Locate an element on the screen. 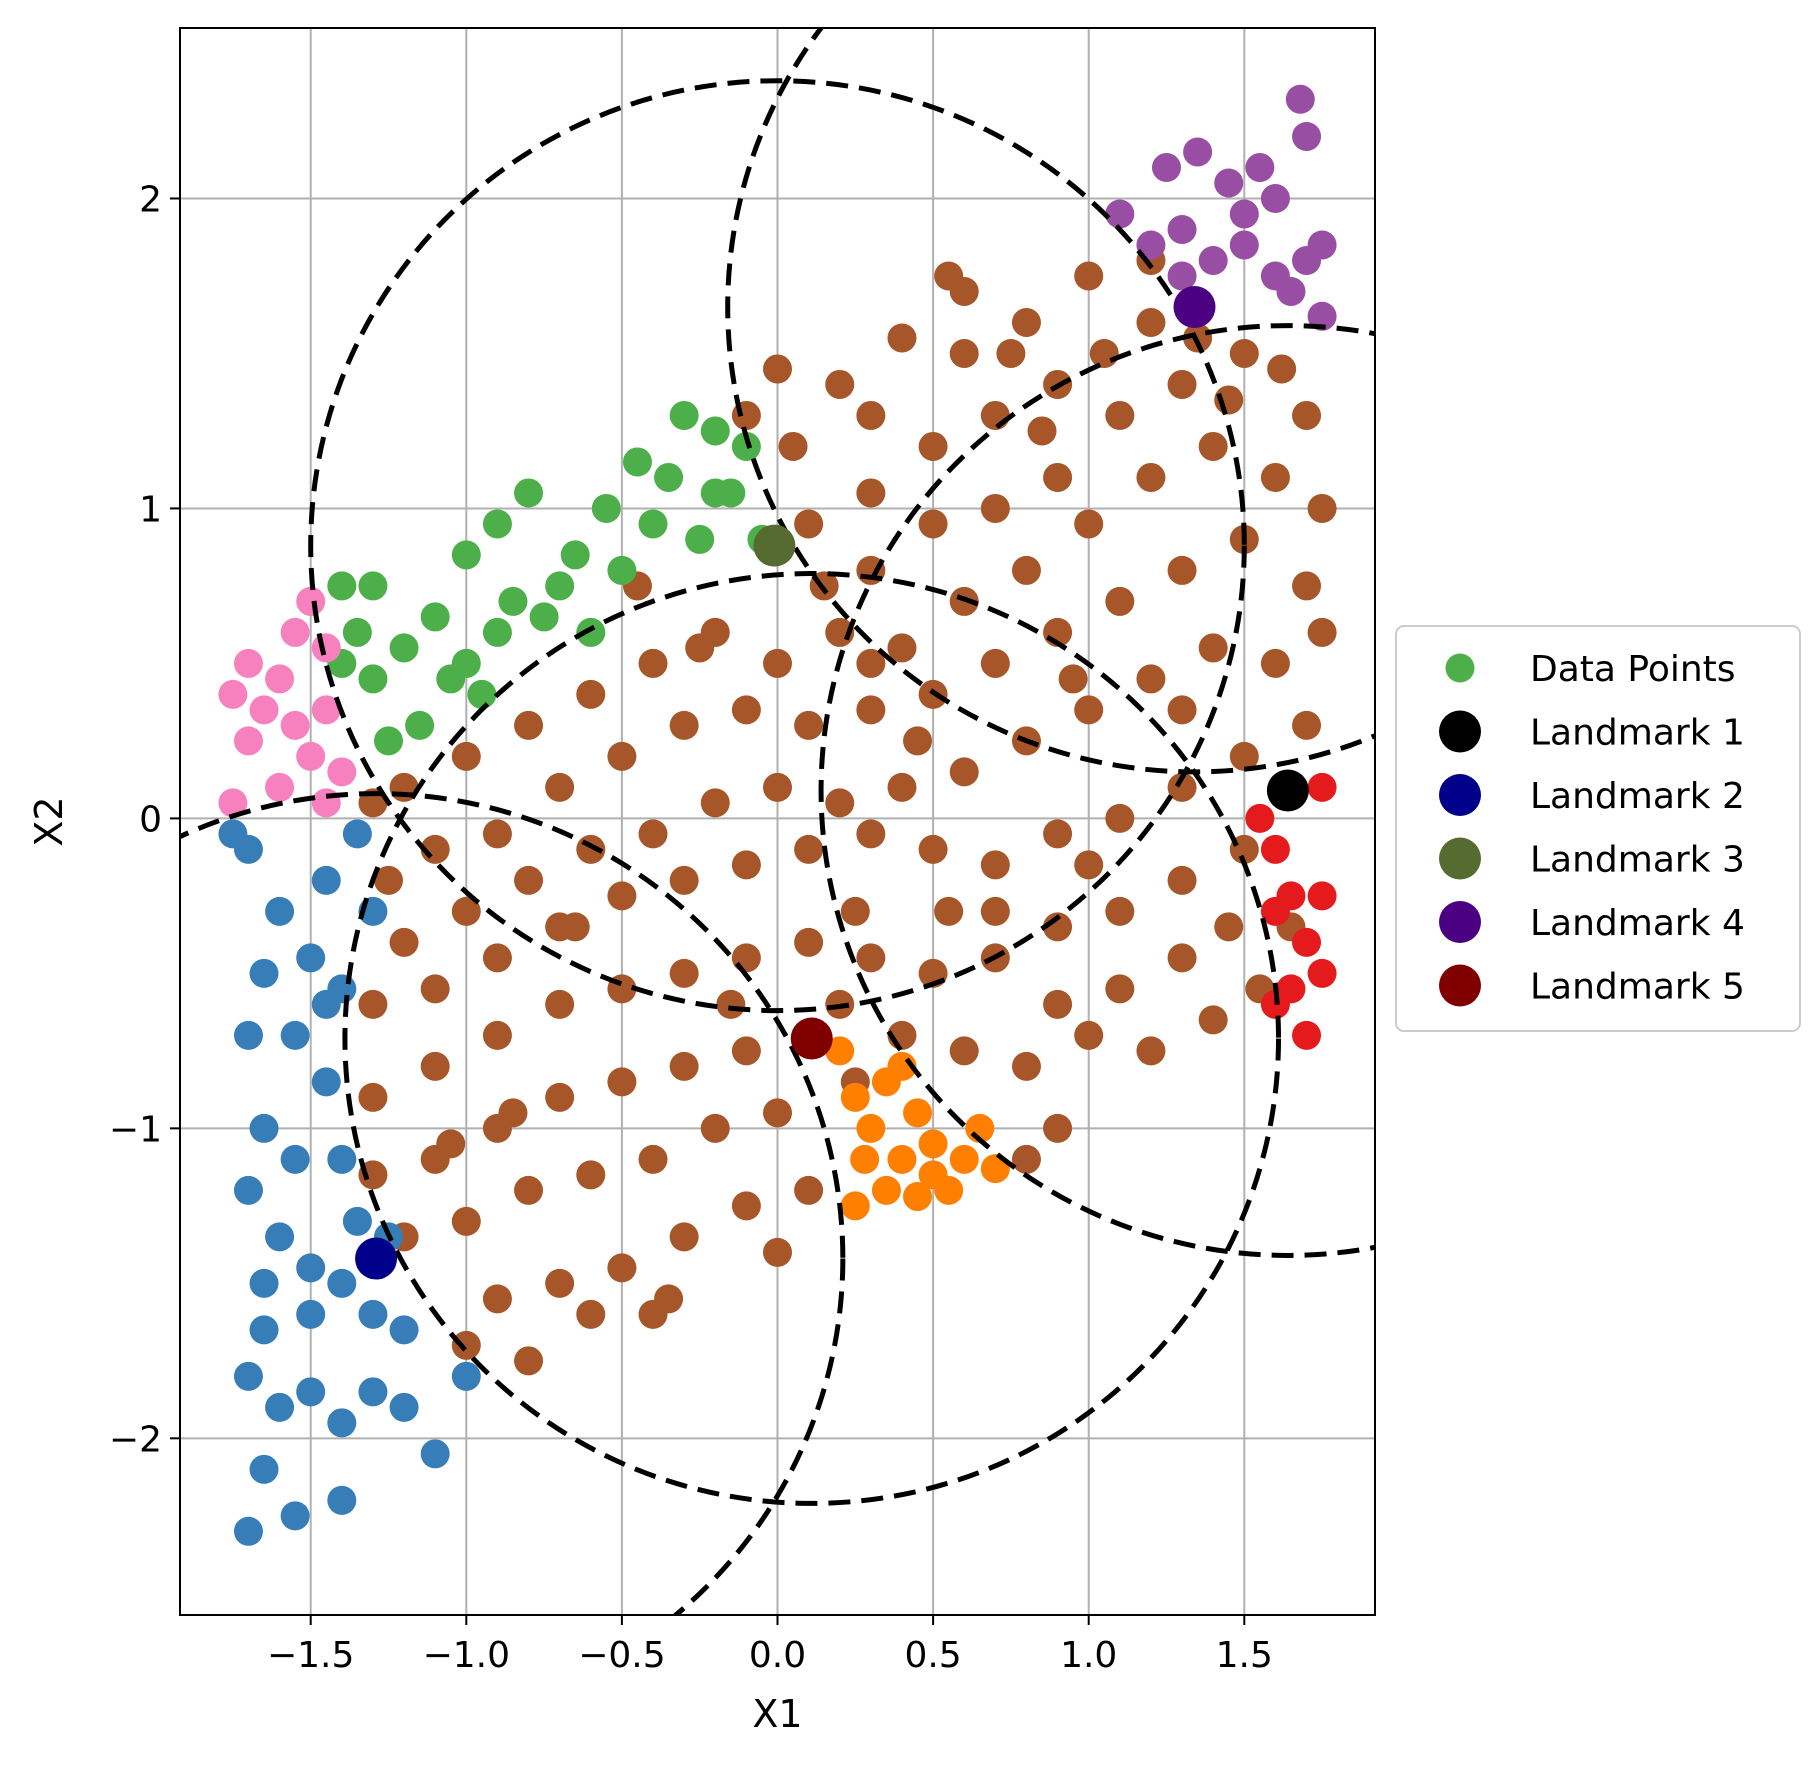  y-tick-label: 0 is located at coordinates (150, 819).